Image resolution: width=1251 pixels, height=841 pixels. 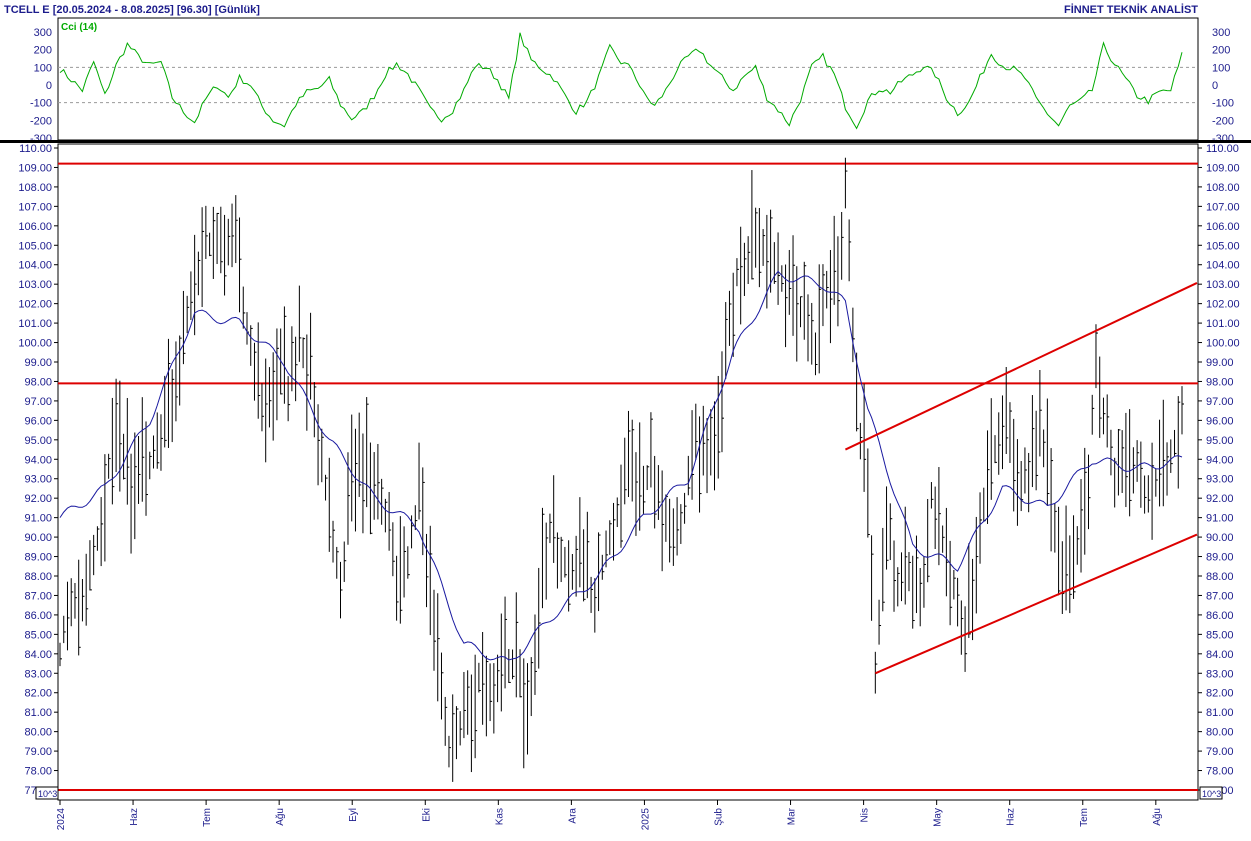 I want to click on cci-tick-label: 200, so click(x=1221, y=51).